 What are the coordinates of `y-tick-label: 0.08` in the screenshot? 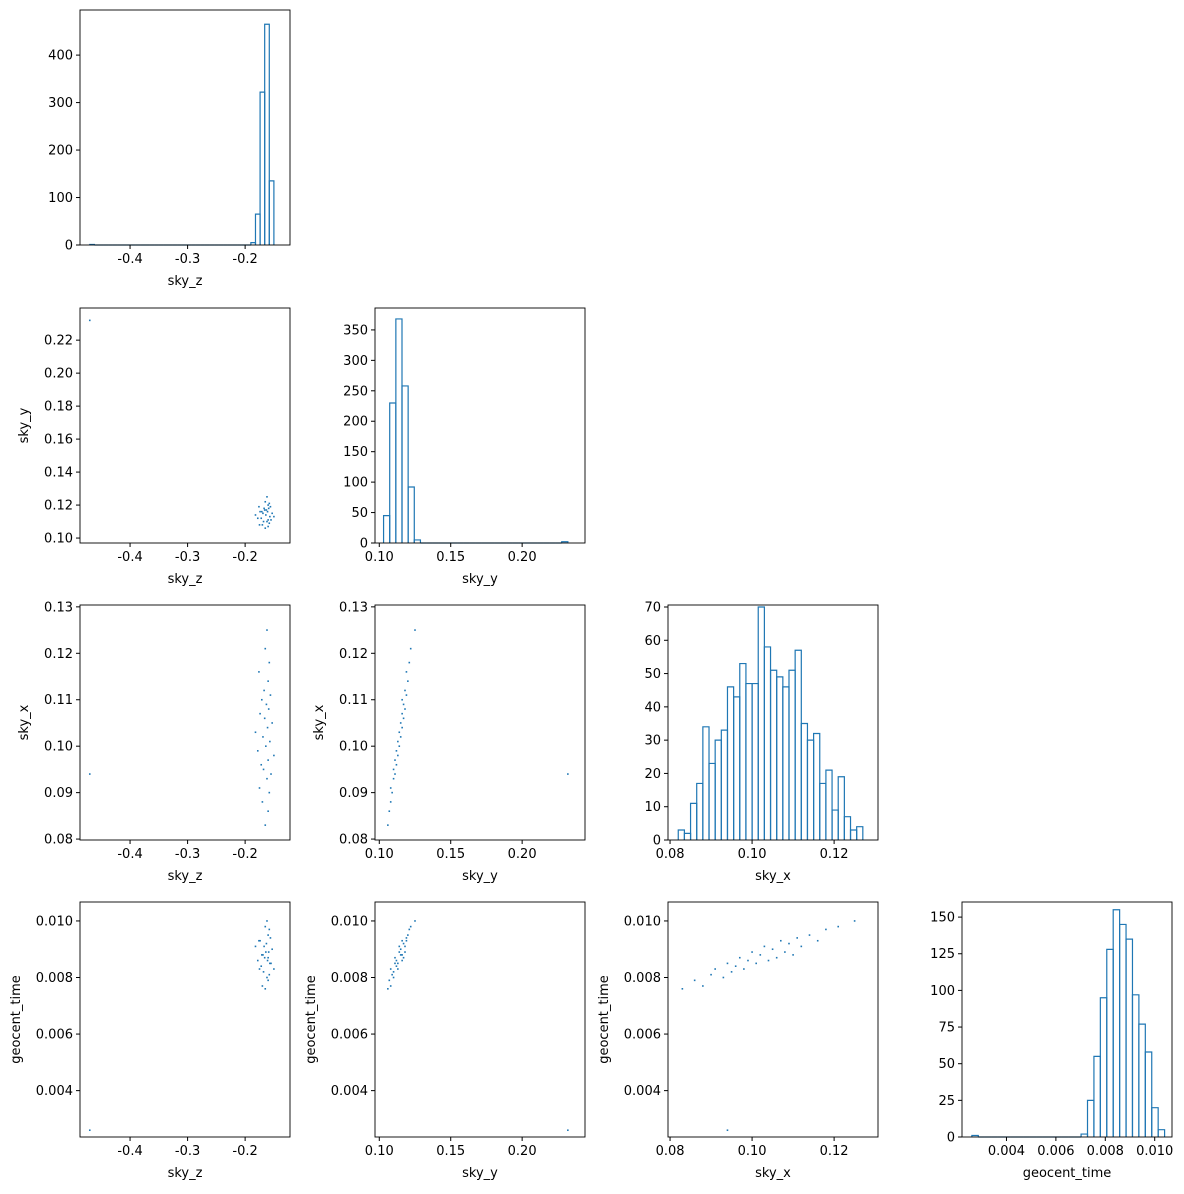 It's located at (58, 840).